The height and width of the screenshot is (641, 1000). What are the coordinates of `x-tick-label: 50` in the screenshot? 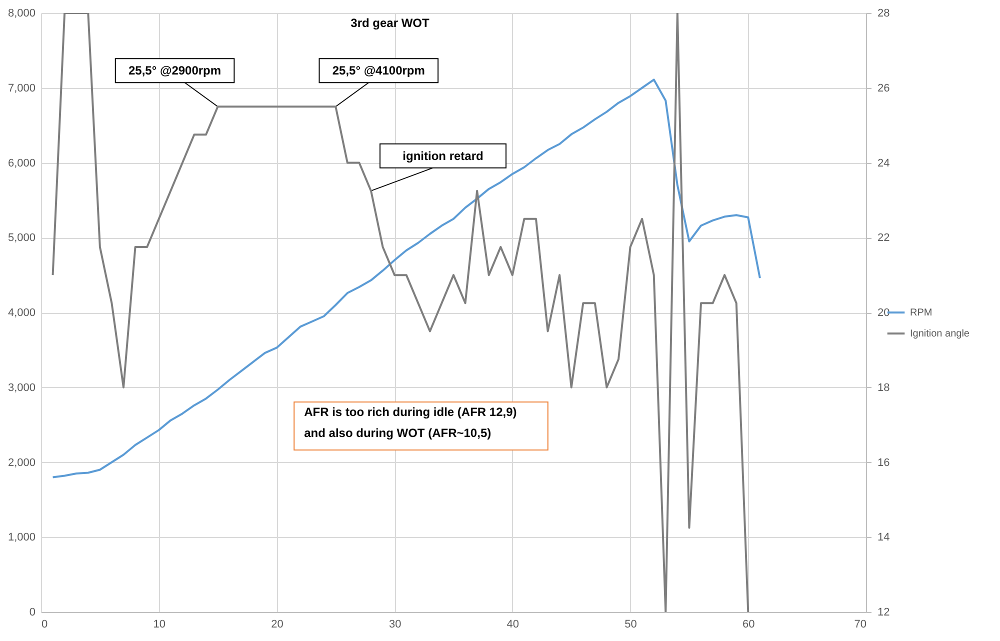 It's located at (630, 624).